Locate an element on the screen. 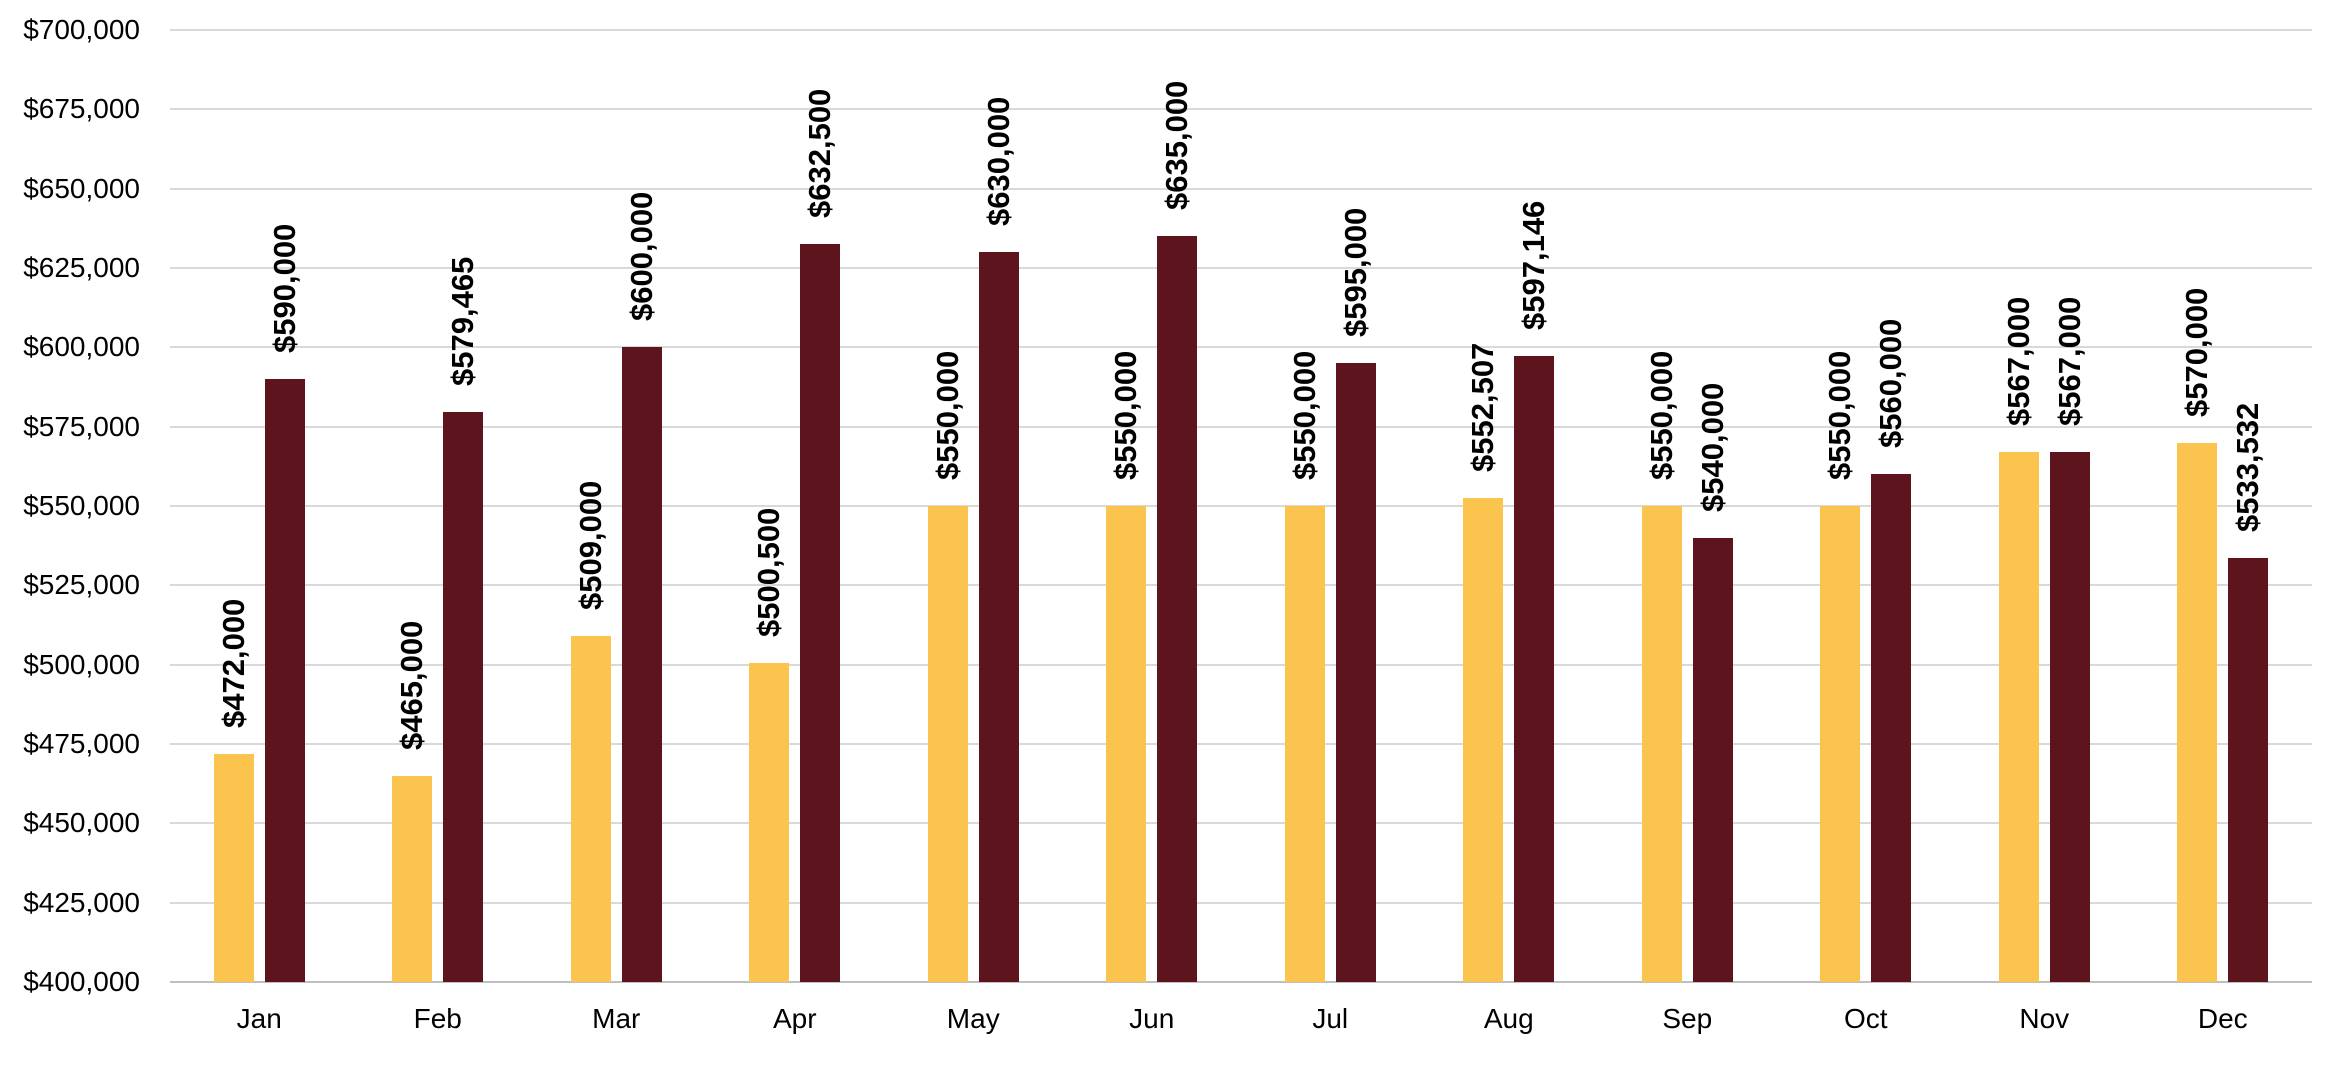 This screenshot has height=1066, width=2337. bar-value-label-gold-apr: $500,500 is located at coordinates (769, 572).